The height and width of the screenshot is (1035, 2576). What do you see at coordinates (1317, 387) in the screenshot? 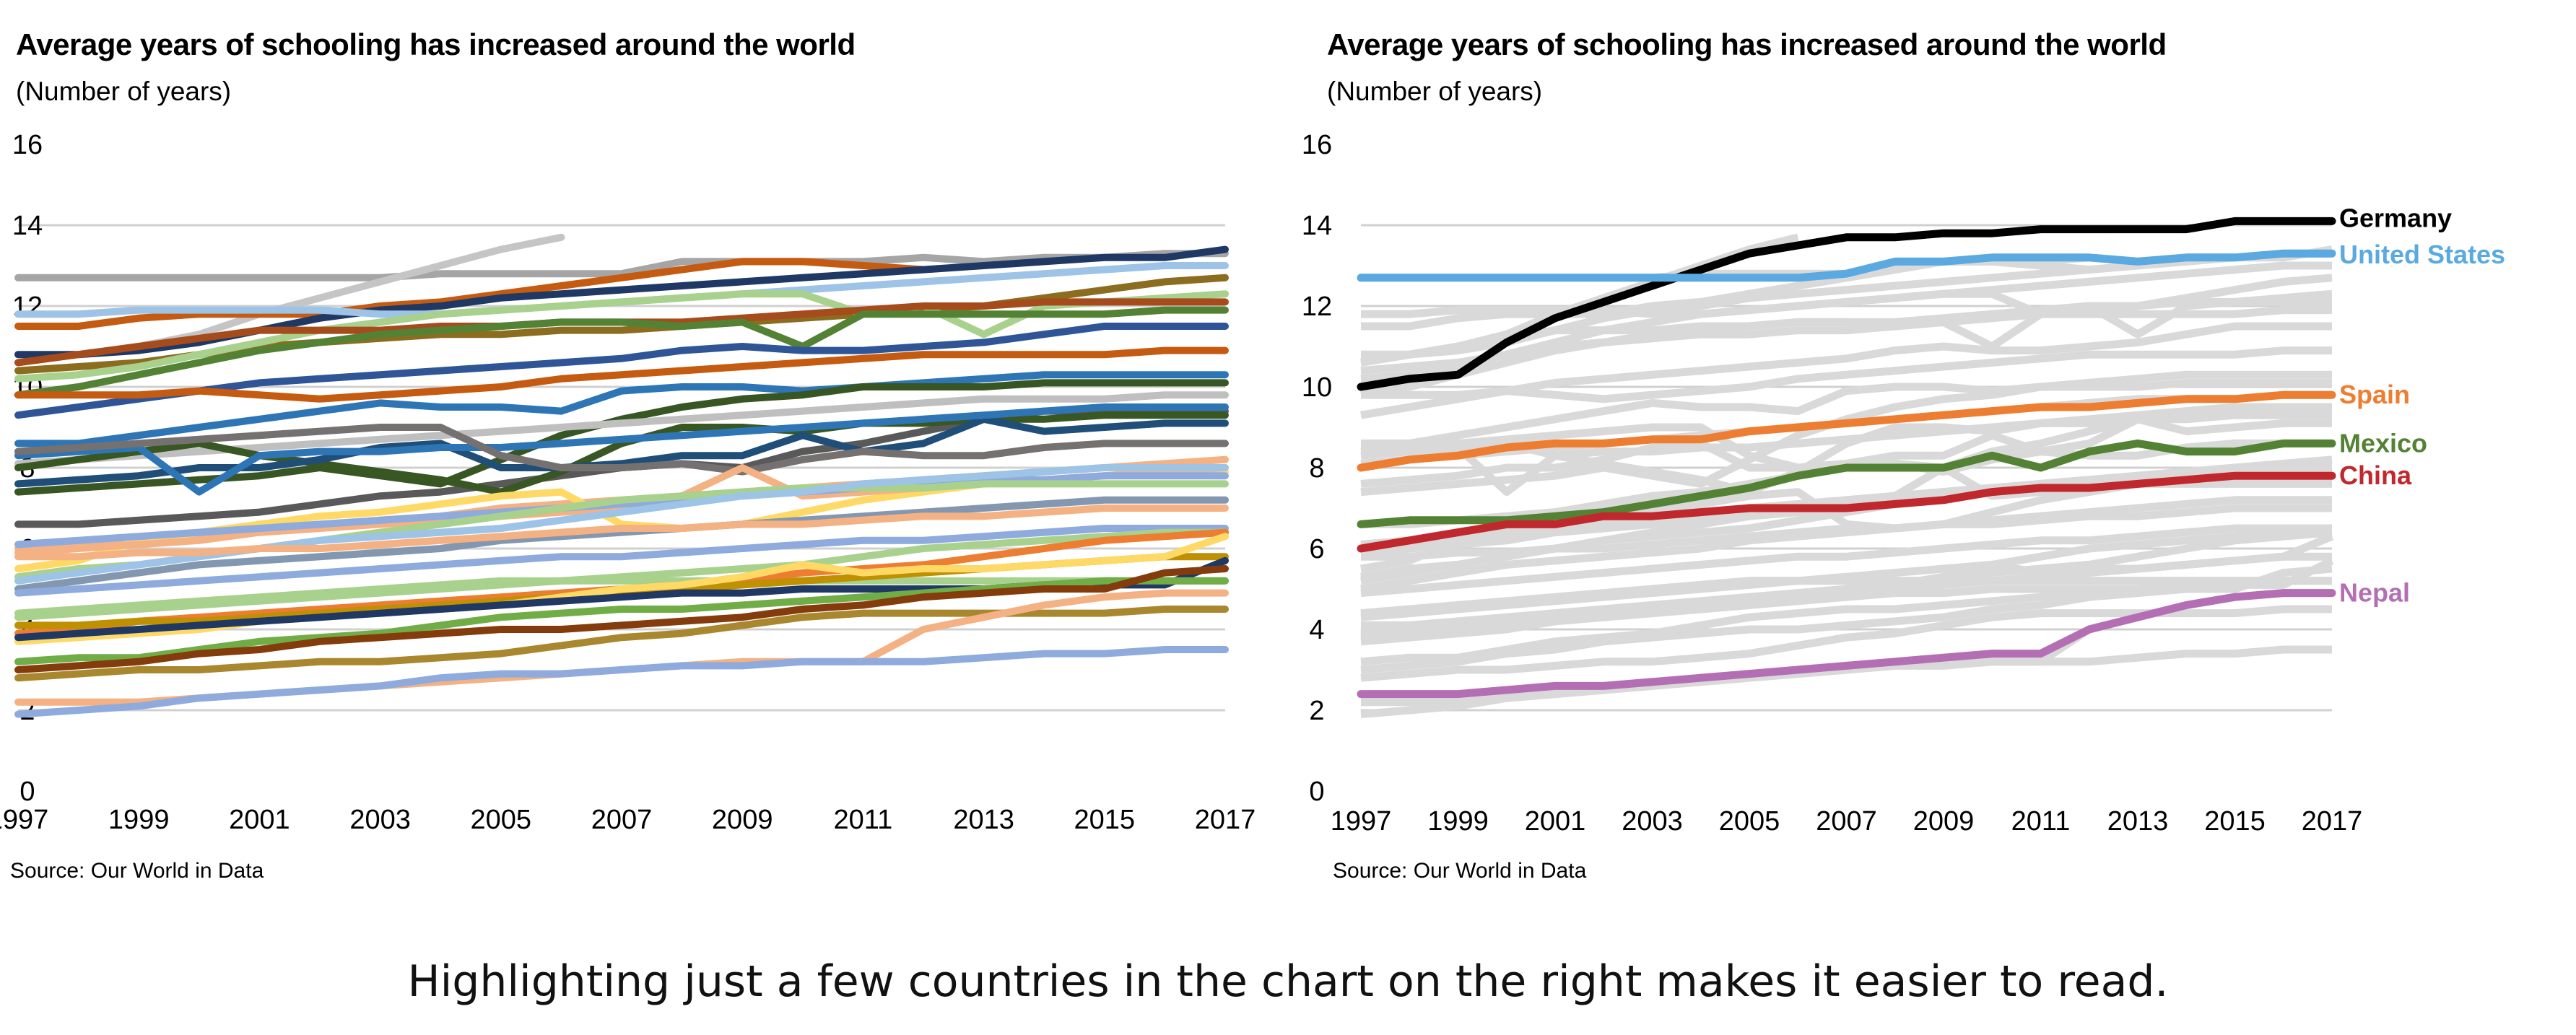
I see `y-tick-label: 10` at bounding box center [1317, 387].